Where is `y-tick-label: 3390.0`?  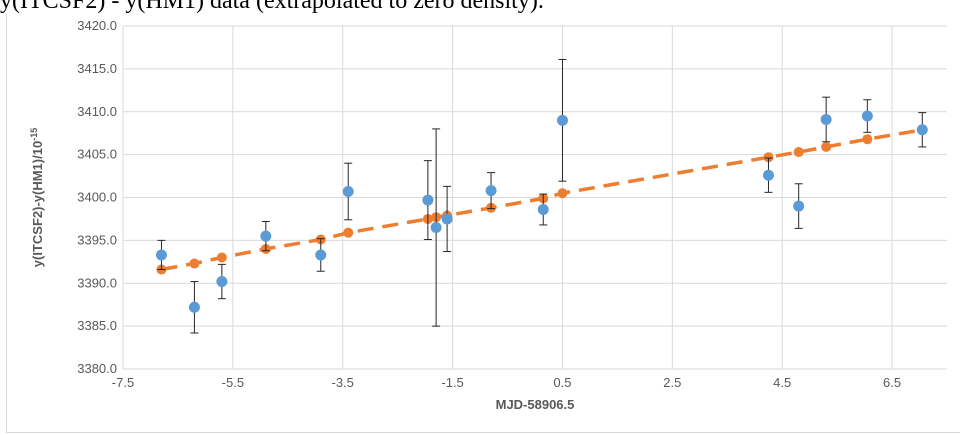 y-tick-label: 3390.0 is located at coordinates (97, 282).